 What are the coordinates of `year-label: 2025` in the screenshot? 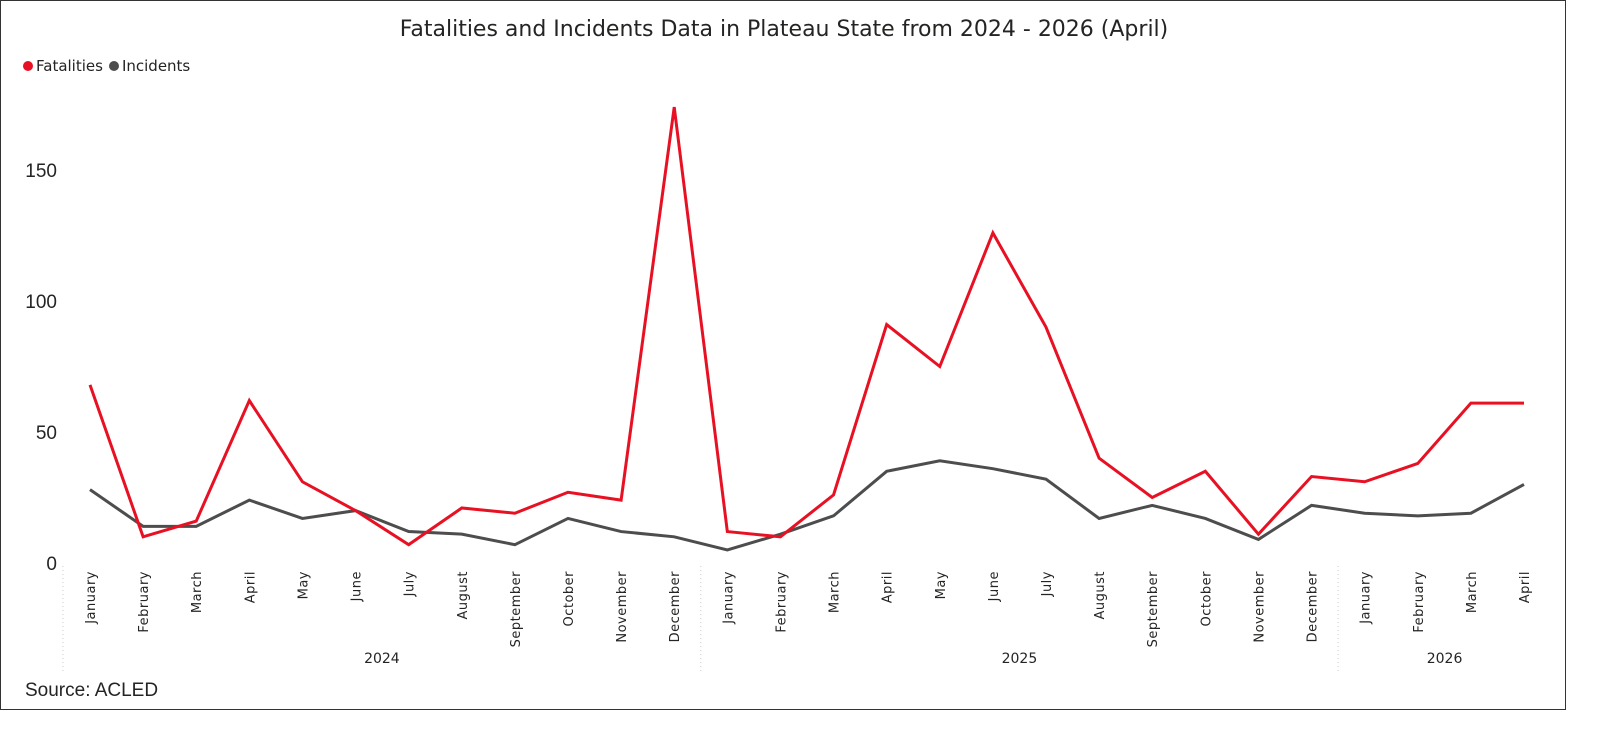 It's located at (1020, 659).